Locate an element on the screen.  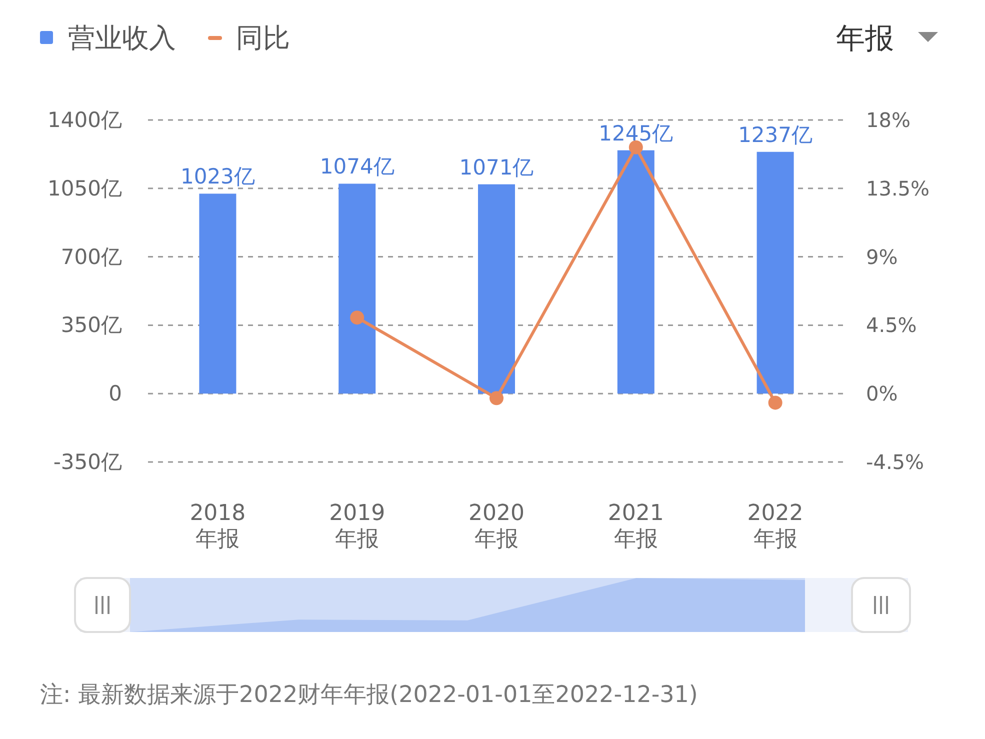
y2-tick-label: -4.5% is located at coordinates (895, 462).